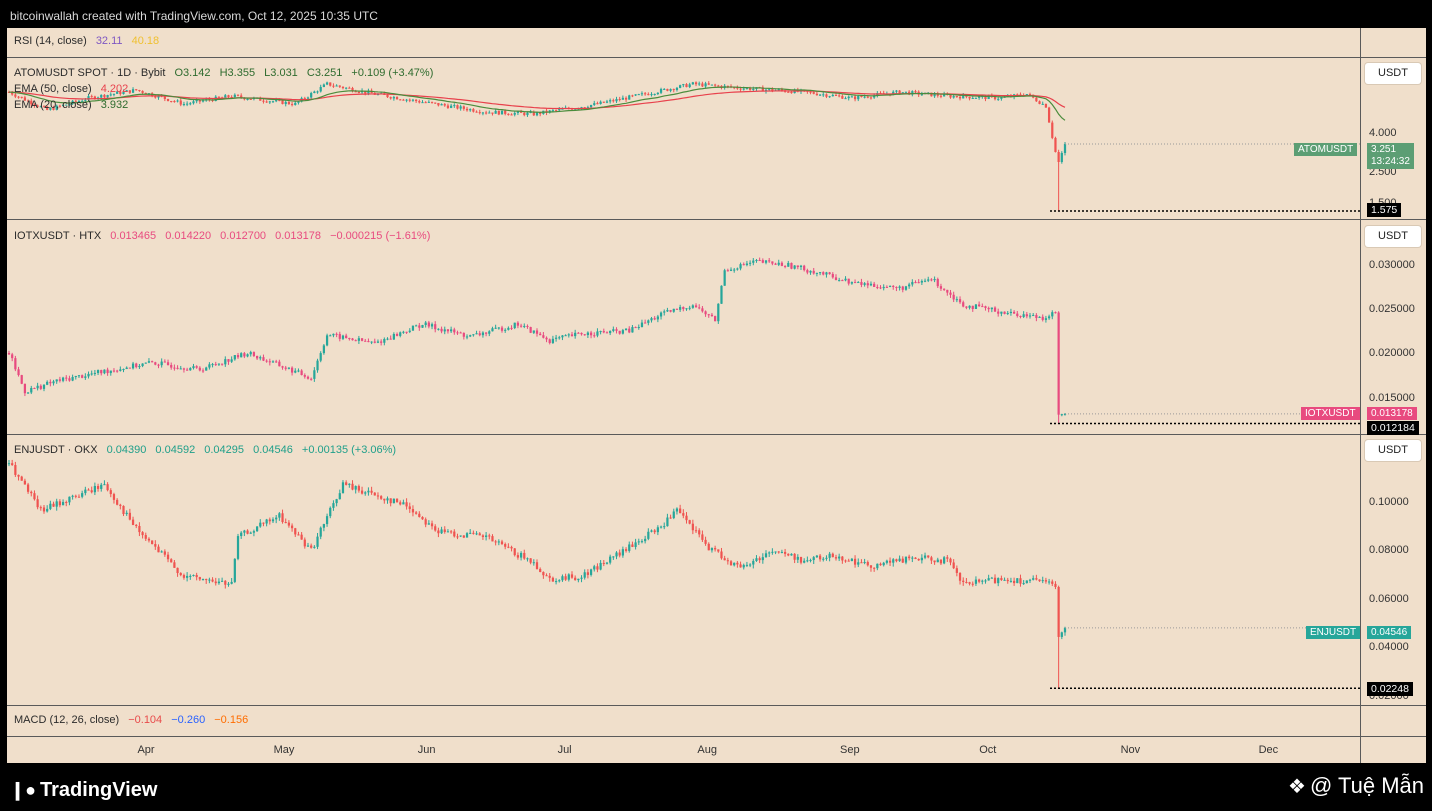 The image size is (1432, 811). Describe the element at coordinates (1393, 73) in the screenshot. I see `atom-unit-button: USDT` at that location.